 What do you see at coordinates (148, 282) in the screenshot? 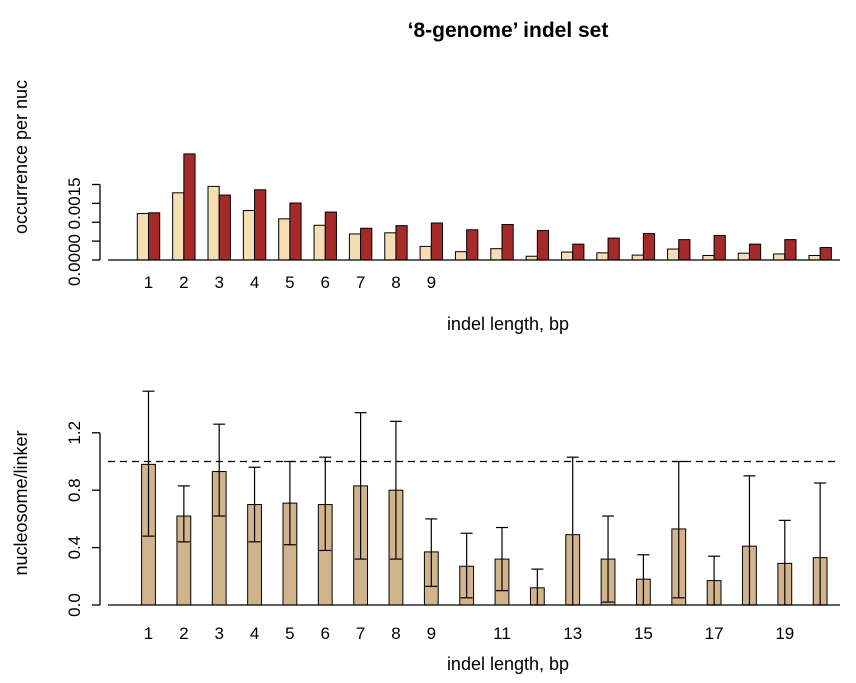
I see `top-x-tick-label-1: 1` at bounding box center [148, 282].